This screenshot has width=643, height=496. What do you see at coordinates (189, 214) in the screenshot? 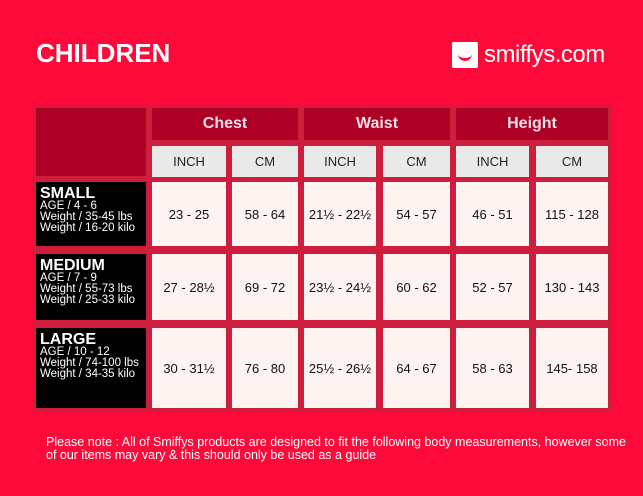
I see `measurement-cell: 23 - 25` at bounding box center [189, 214].